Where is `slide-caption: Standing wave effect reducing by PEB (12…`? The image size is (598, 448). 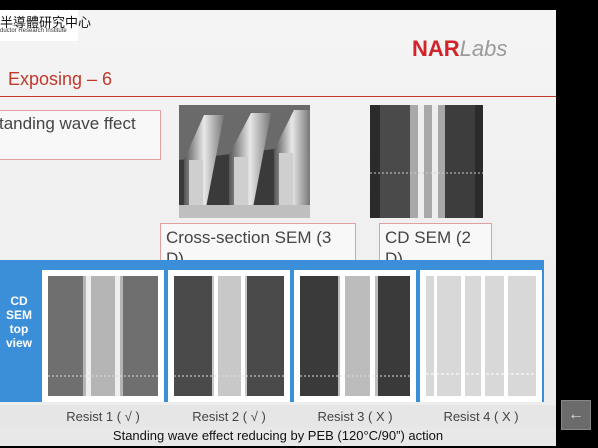 slide-caption: Standing wave effect reducing by PEB (12… is located at coordinates (278, 436).